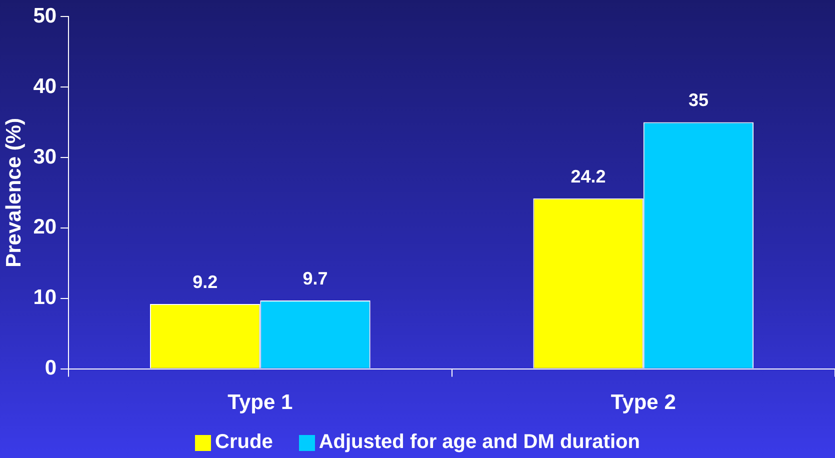 The width and height of the screenshot is (835, 458). Describe the element at coordinates (45, 156) in the screenshot. I see `y-tick-label: 30` at that location.